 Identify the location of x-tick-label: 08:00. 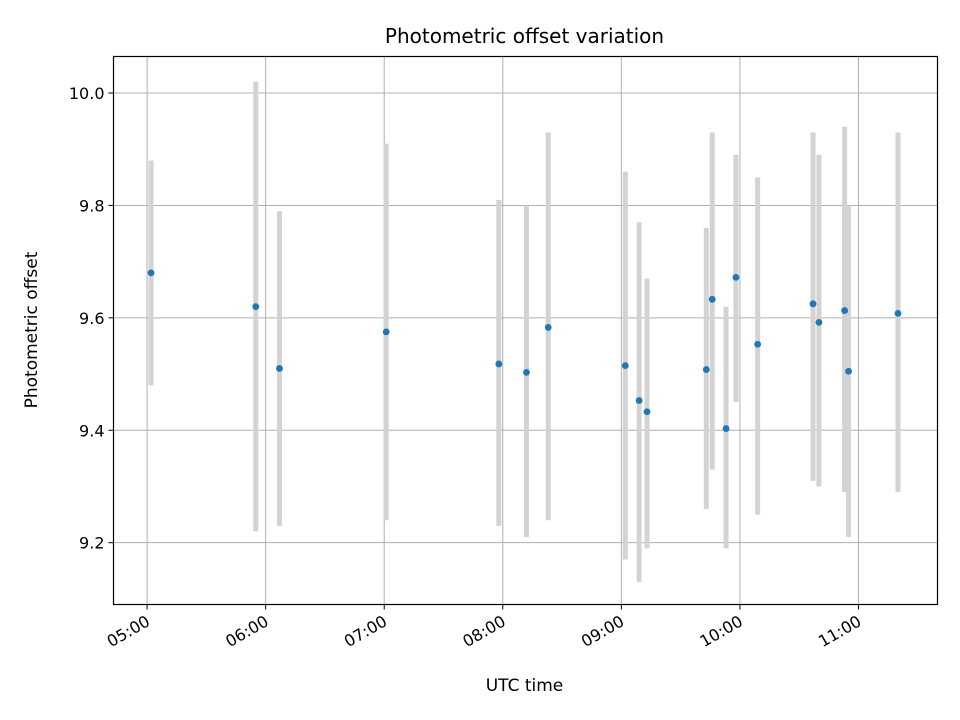
(483, 632).